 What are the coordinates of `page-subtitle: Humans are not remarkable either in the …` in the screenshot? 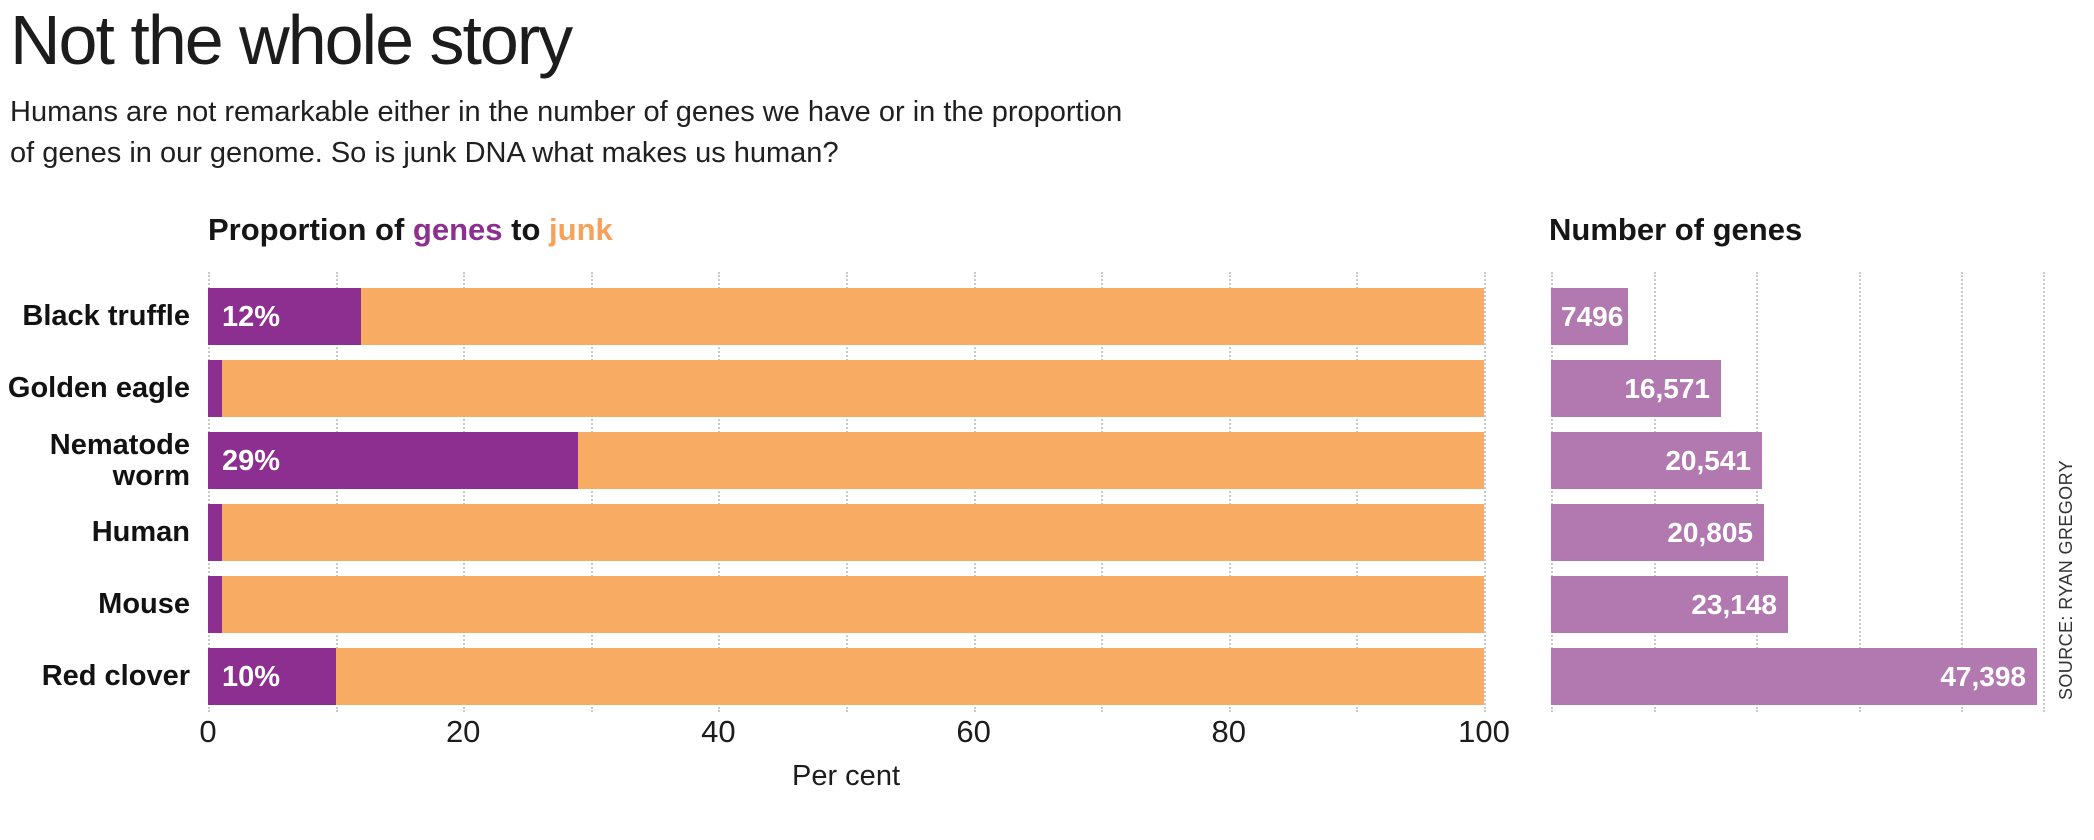 It's located at (566, 133).